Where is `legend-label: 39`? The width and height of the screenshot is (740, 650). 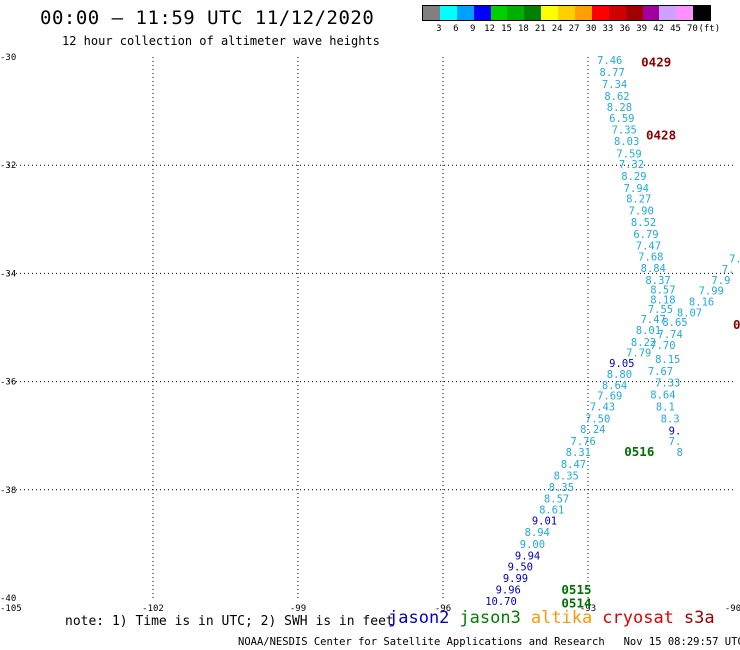
legend-label: 39 is located at coordinates (642, 29).